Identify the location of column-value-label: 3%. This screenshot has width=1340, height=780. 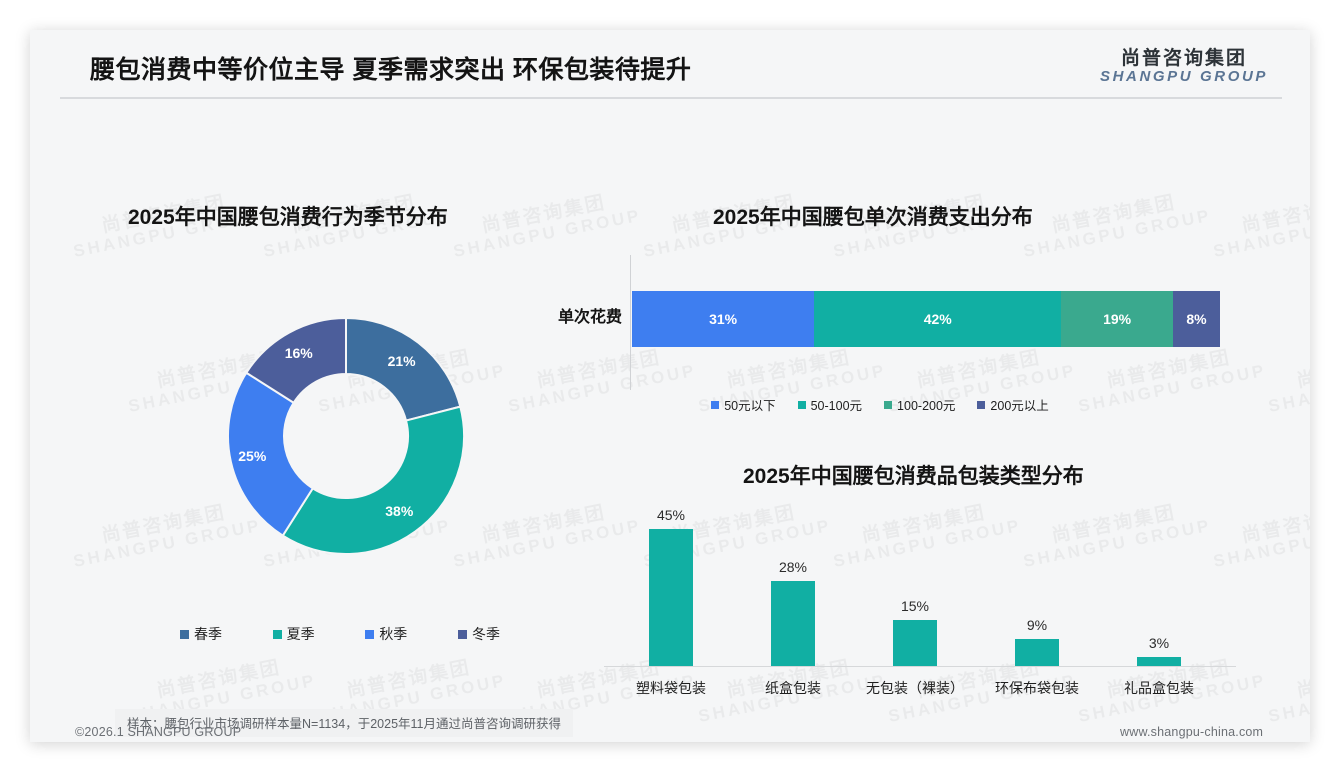
(1159, 642).